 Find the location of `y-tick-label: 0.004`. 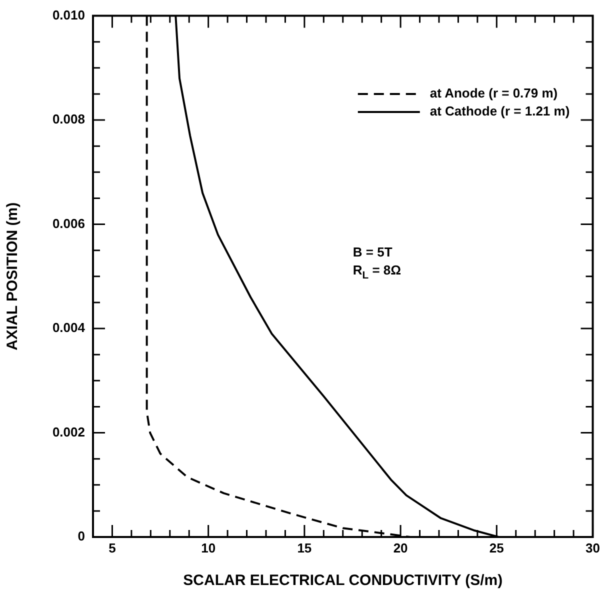

y-tick-label: 0.004 is located at coordinates (69, 328).